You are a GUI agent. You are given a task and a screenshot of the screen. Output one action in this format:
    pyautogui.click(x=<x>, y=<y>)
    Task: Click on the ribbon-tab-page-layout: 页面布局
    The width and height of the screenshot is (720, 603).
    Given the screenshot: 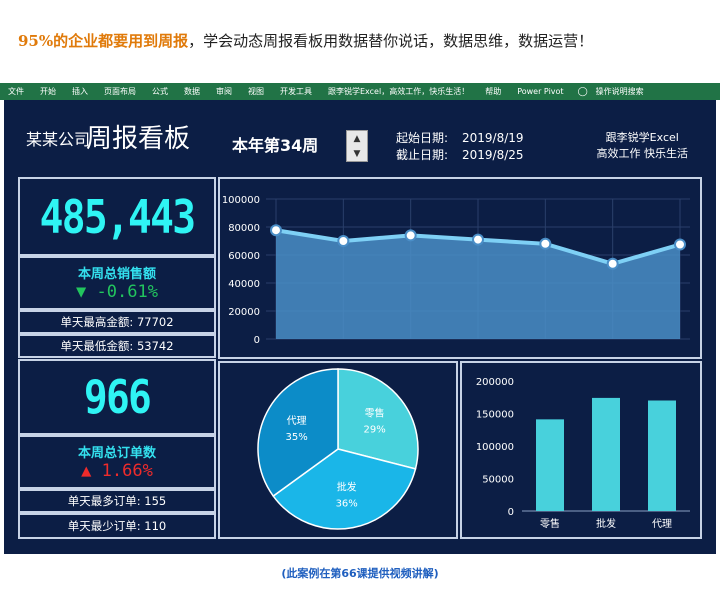 What is the action you would take?
    pyautogui.click(x=120, y=91)
    